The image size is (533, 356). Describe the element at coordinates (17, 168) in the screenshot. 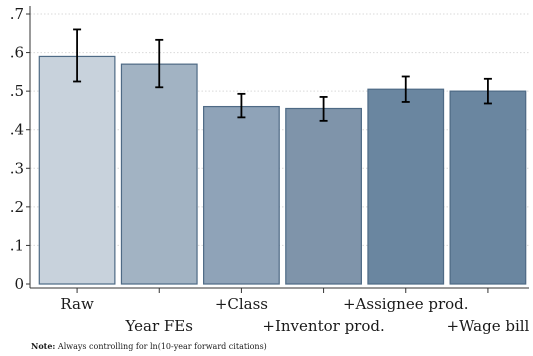

I see `y-tick-label: .3` at that location.